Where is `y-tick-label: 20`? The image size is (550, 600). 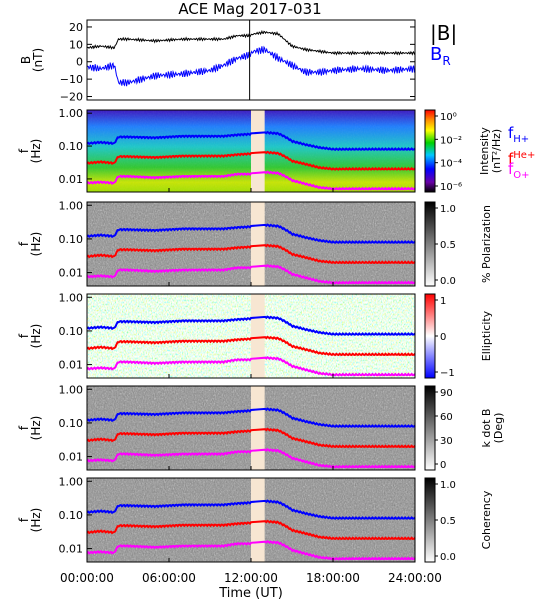 y-tick-label: 20 is located at coordinates (76, 27).